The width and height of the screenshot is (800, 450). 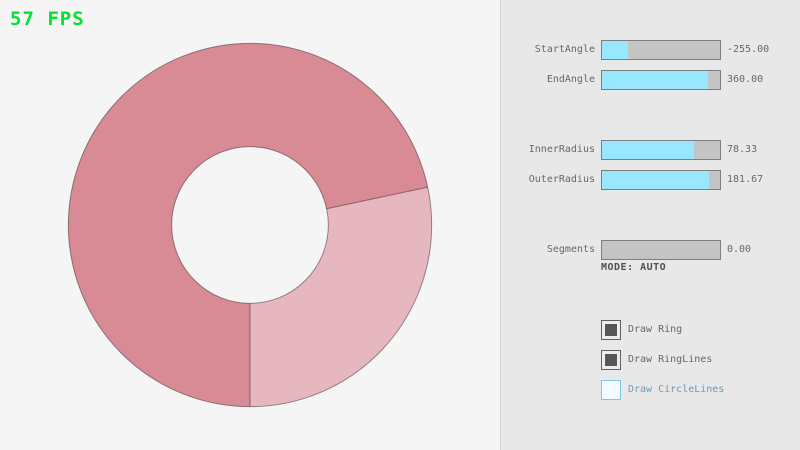 I want to click on segments-slider, so click(x=661, y=250).